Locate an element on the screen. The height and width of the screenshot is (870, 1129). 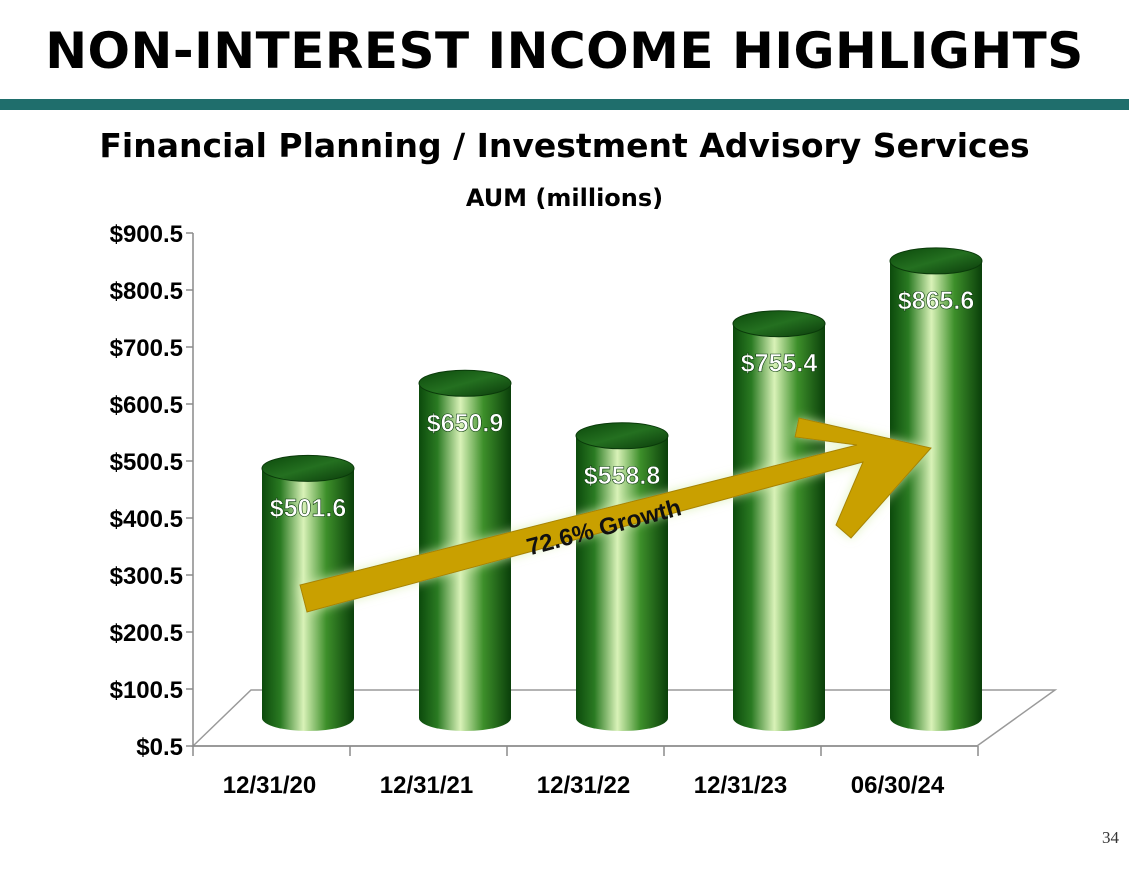
data-label: $650.9 is located at coordinates (465, 423).